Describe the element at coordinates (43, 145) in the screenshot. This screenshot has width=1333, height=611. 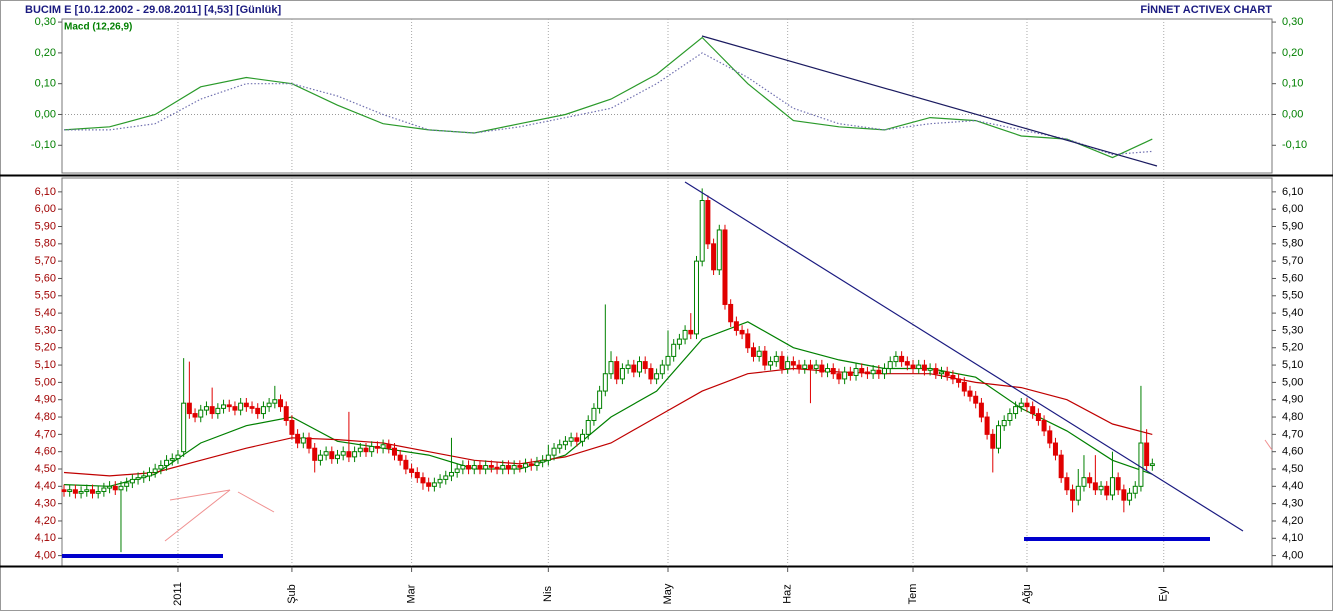
I see `y-tick-label: -0,10` at that location.